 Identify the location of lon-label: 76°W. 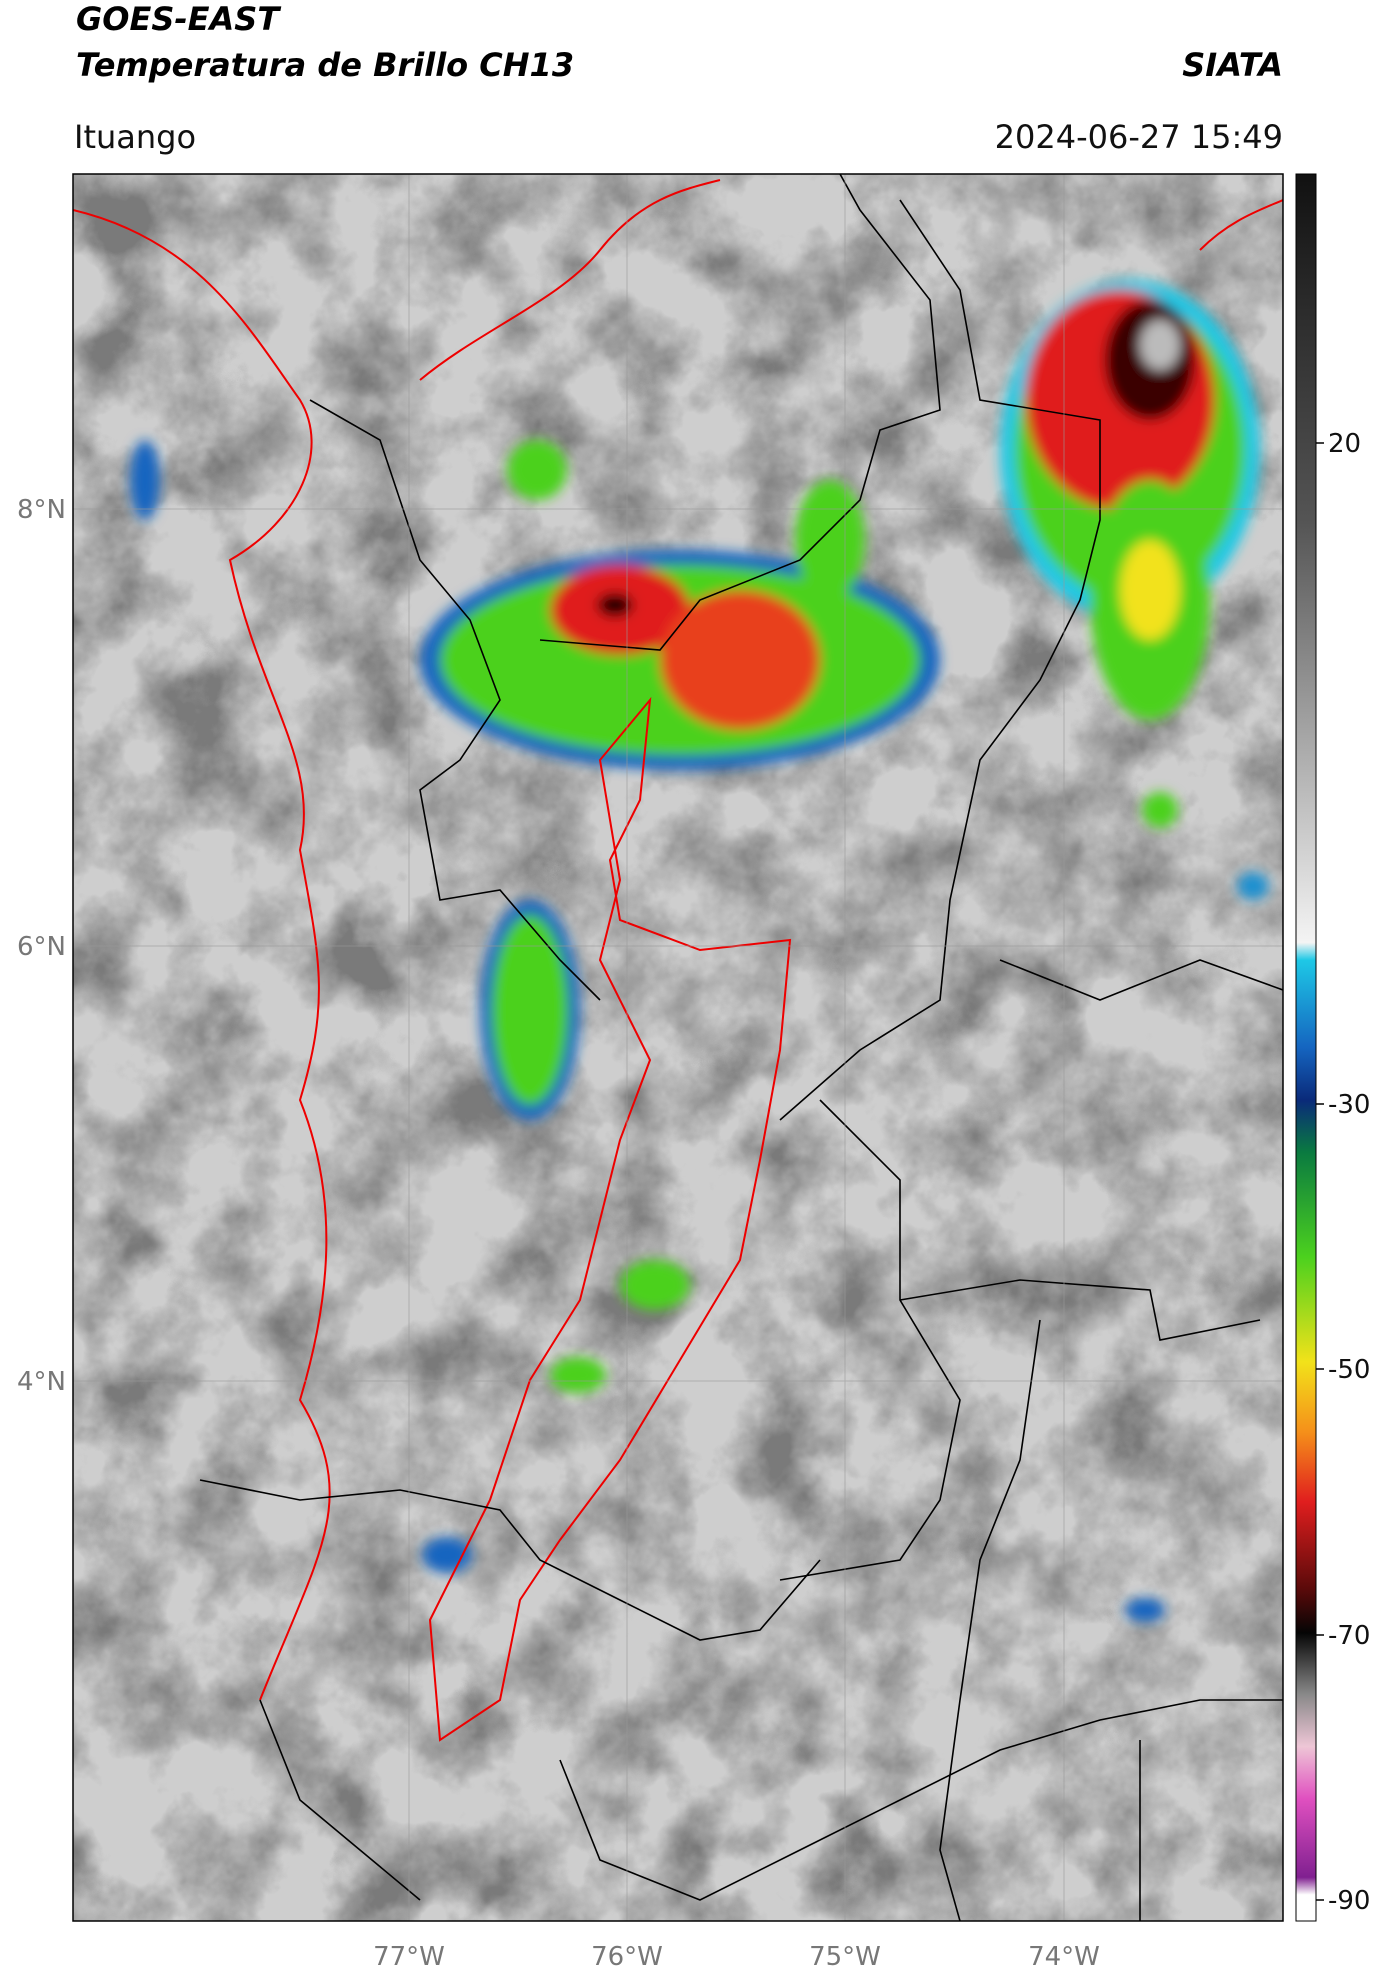
(627, 1957).